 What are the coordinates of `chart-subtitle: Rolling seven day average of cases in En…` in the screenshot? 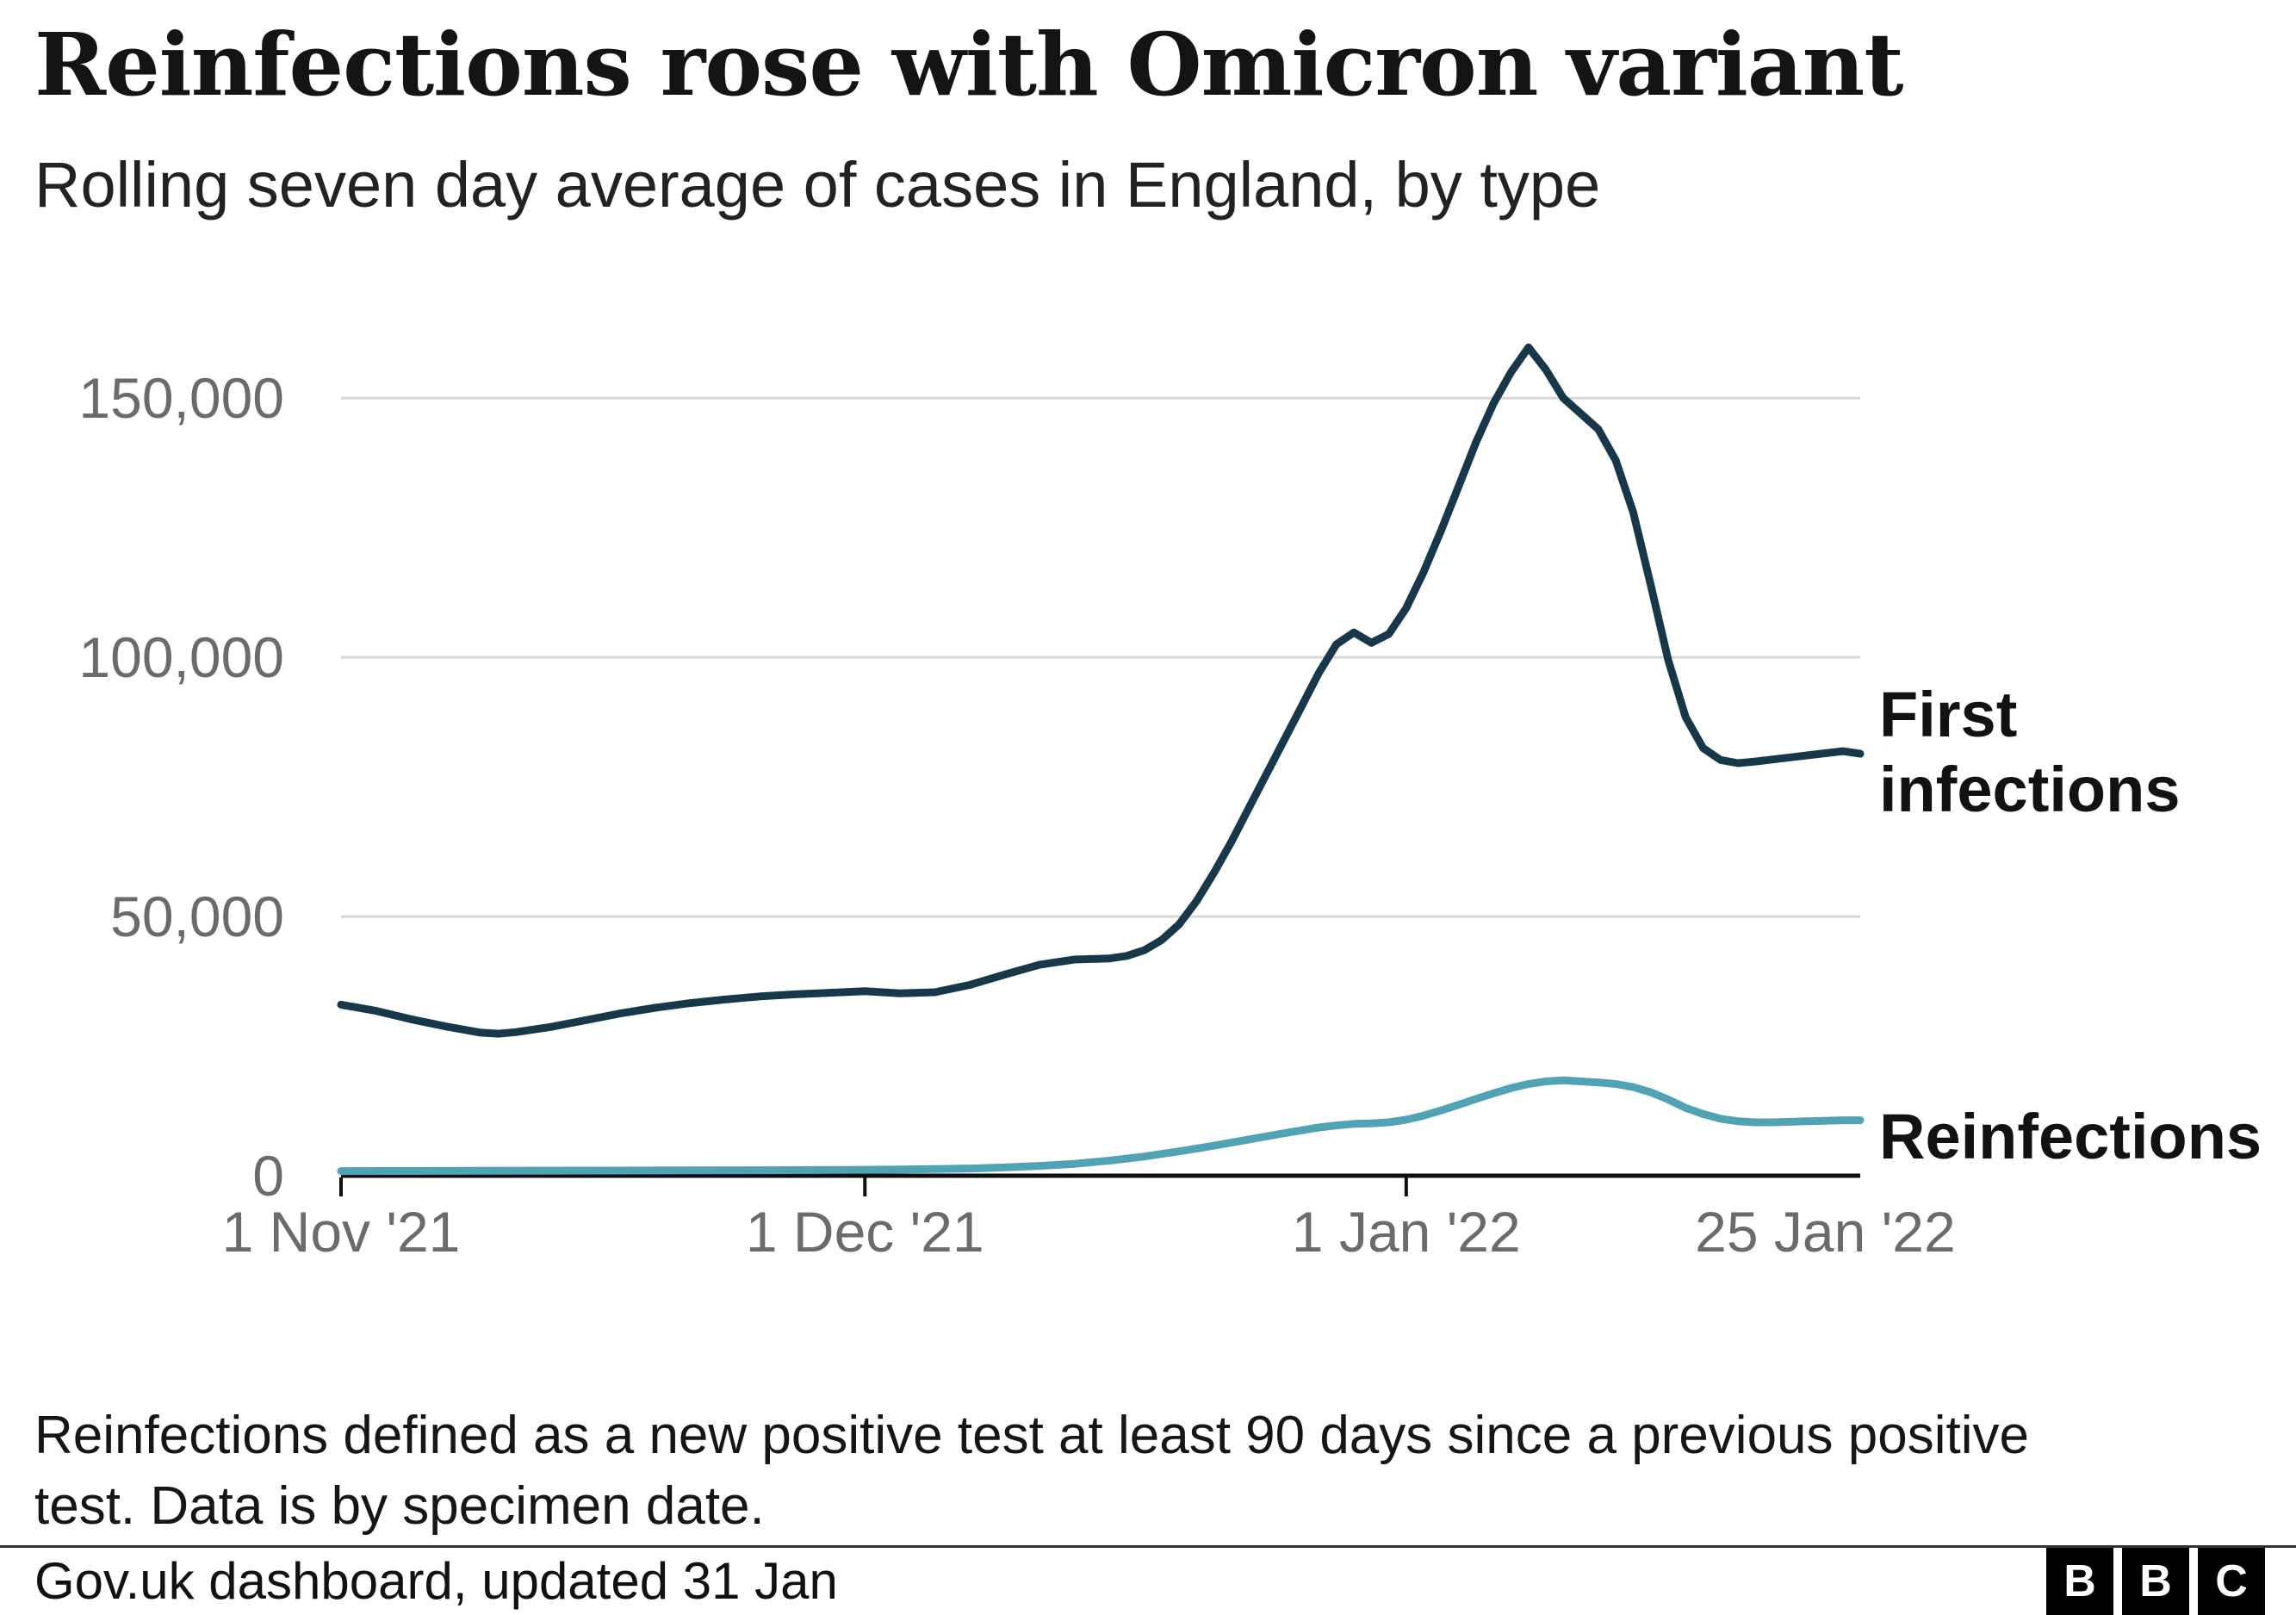 It's located at (817, 185).